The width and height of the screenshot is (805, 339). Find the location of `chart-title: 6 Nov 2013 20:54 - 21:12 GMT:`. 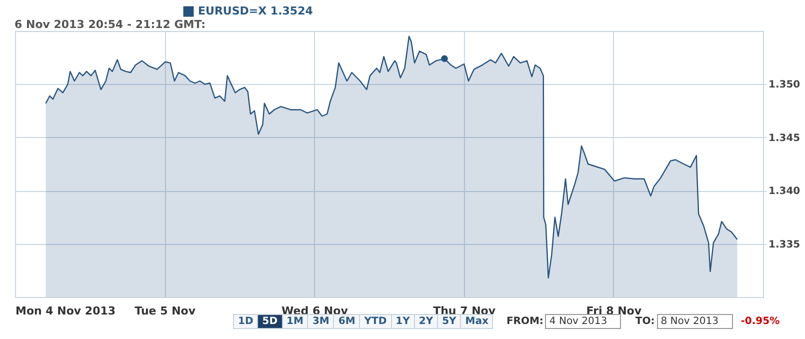

chart-title: 6 Nov 2013 20:54 - 21:12 GMT: is located at coordinates (110, 24).